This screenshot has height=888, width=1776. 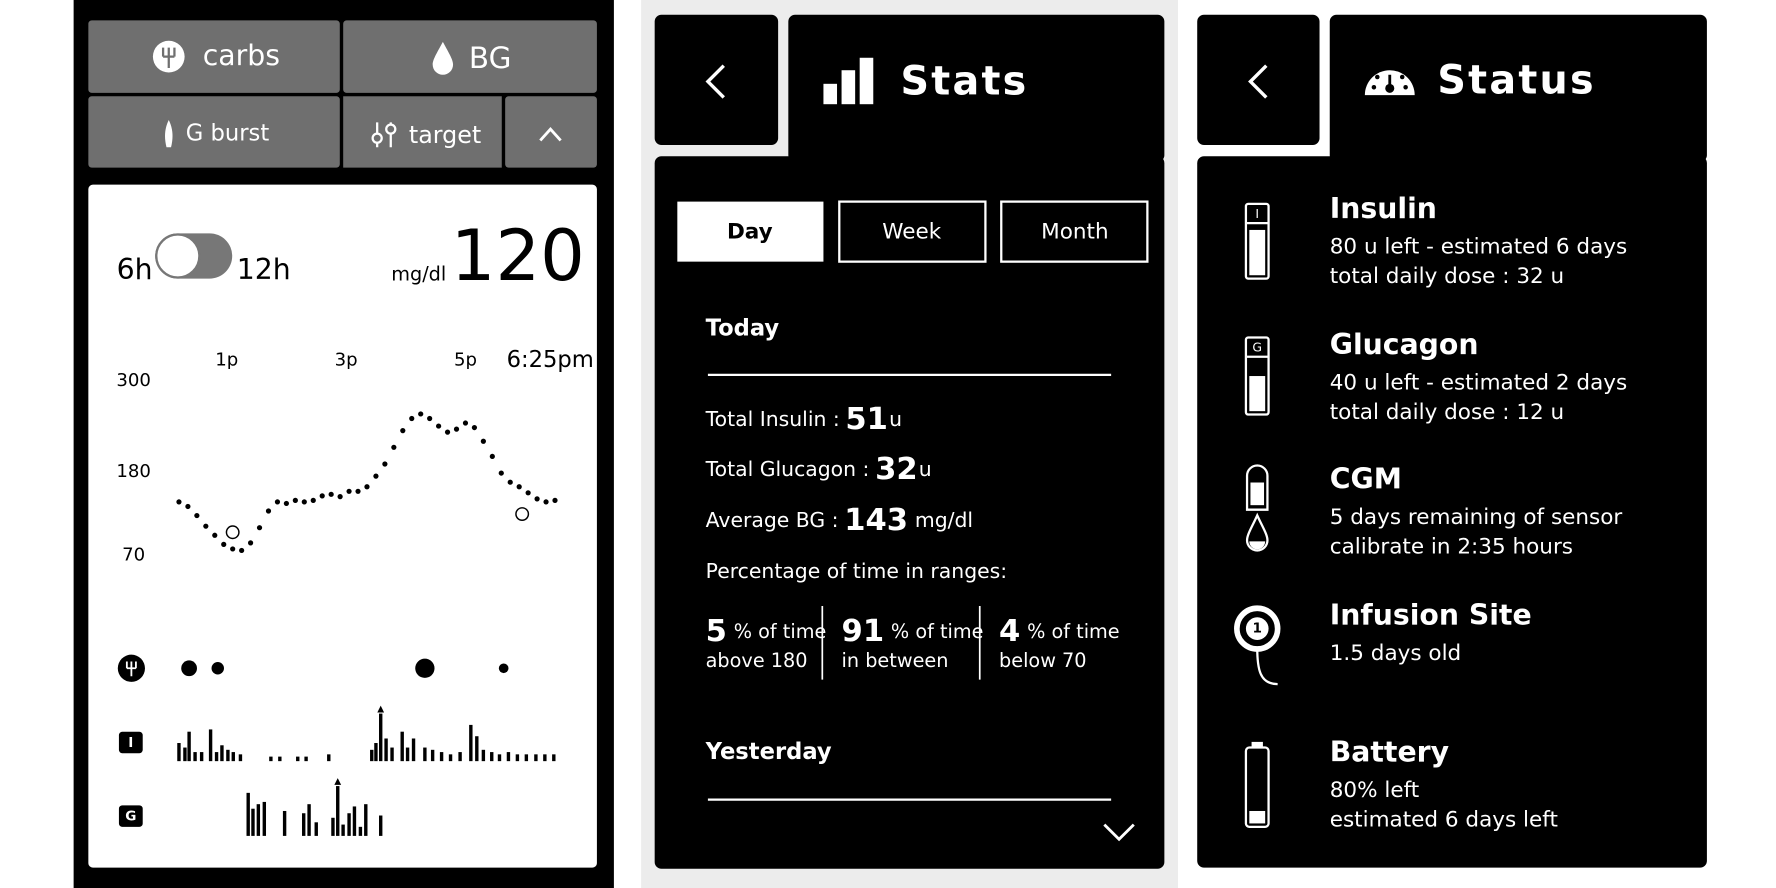 What do you see at coordinates (1257, 241) in the screenshot?
I see `insulin-cartridge` at bounding box center [1257, 241].